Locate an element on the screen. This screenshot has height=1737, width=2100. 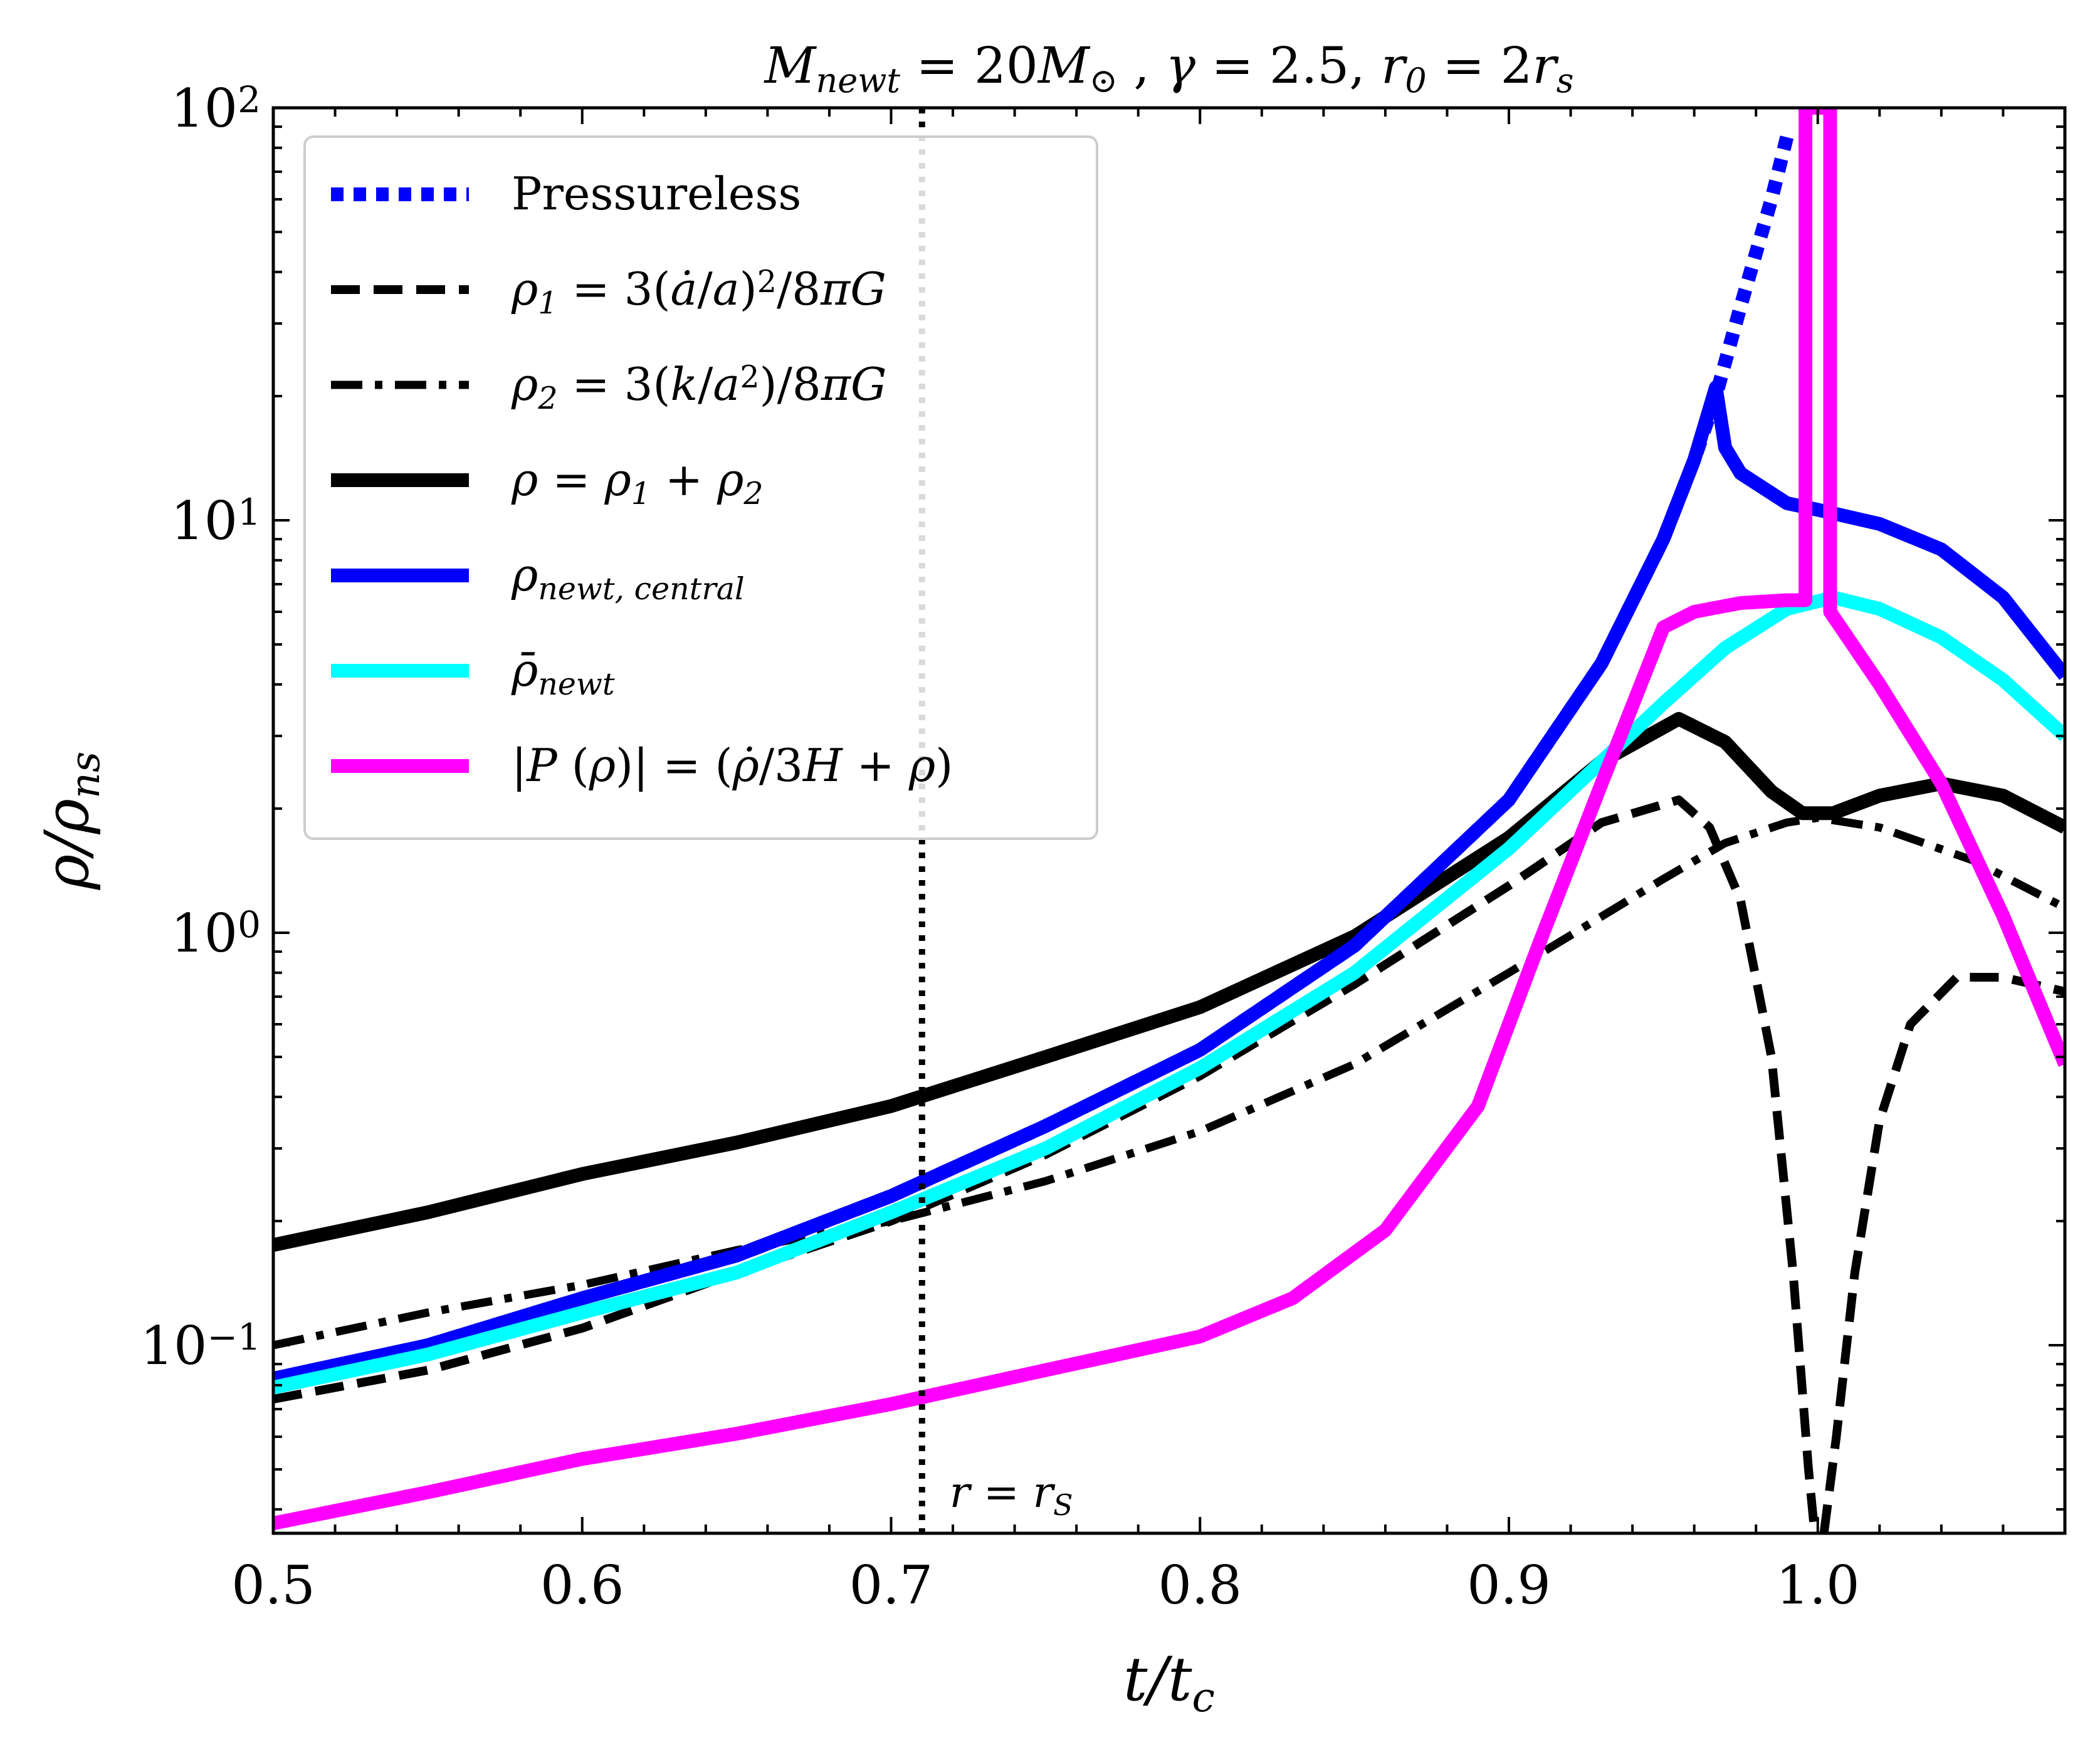
x-axis-label: t/tc is located at coordinates (1169, 1682).